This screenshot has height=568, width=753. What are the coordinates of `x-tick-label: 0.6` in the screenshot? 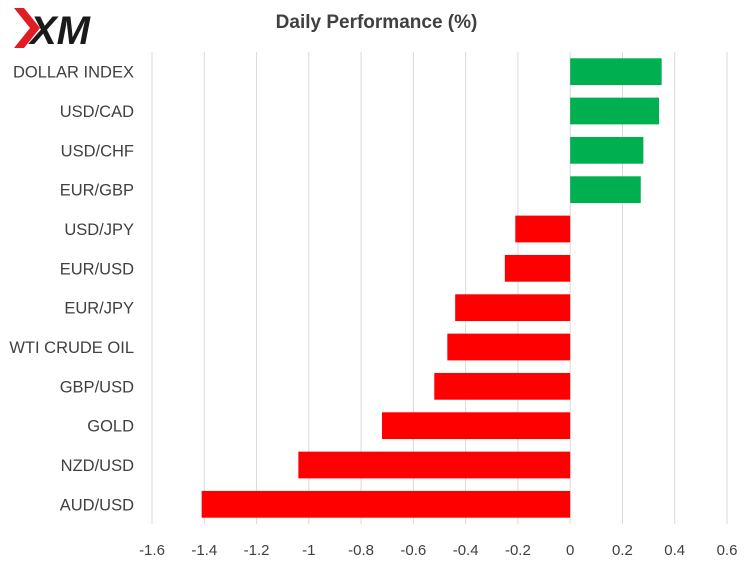 It's located at (727, 550).